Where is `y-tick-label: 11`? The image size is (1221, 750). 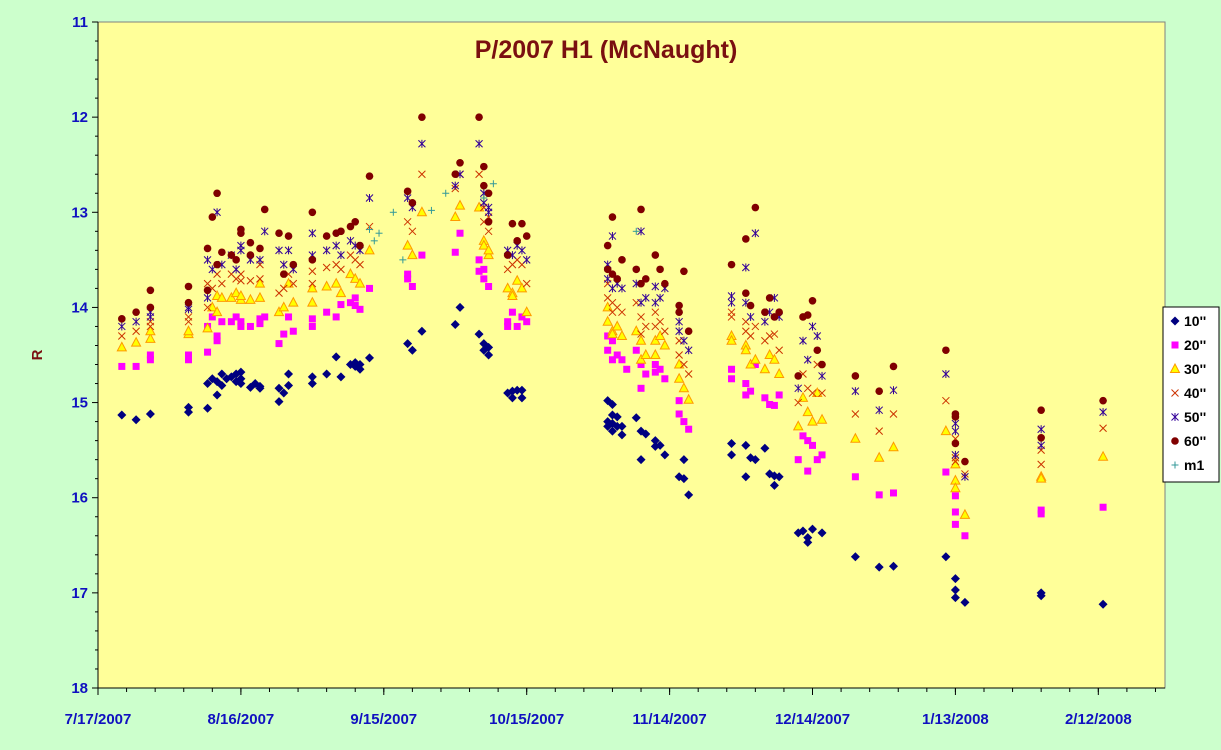 y-tick-label: 11 is located at coordinates (80, 22).